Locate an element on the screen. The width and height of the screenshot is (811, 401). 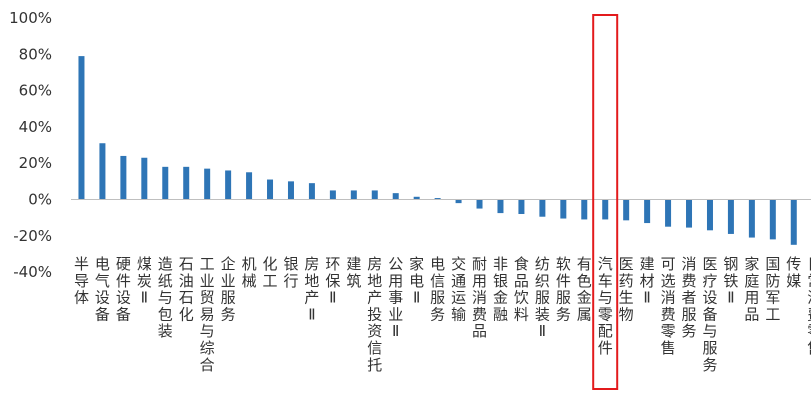
svg-text: 企业服务 is located at coordinates (228, 289).